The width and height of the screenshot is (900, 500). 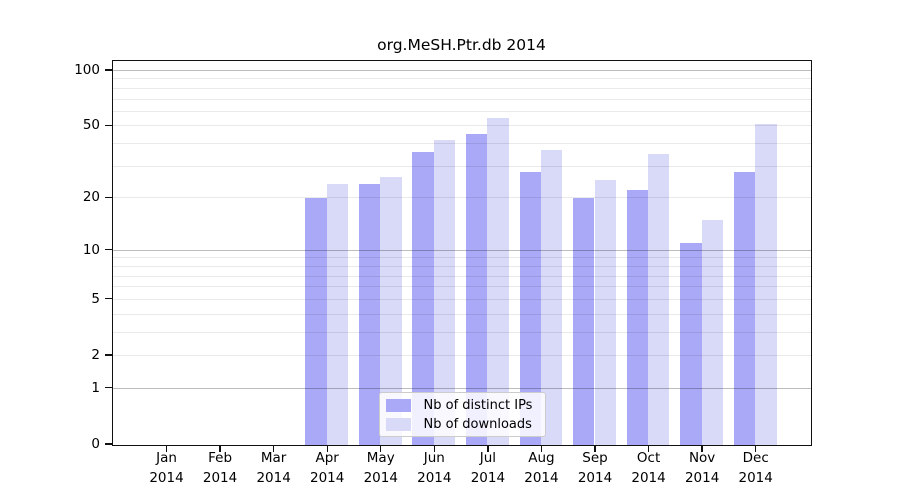 What do you see at coordinates (91, 125) in the screenshot?
I see `y-tick-label: 50` at bounding box center [91, 125].